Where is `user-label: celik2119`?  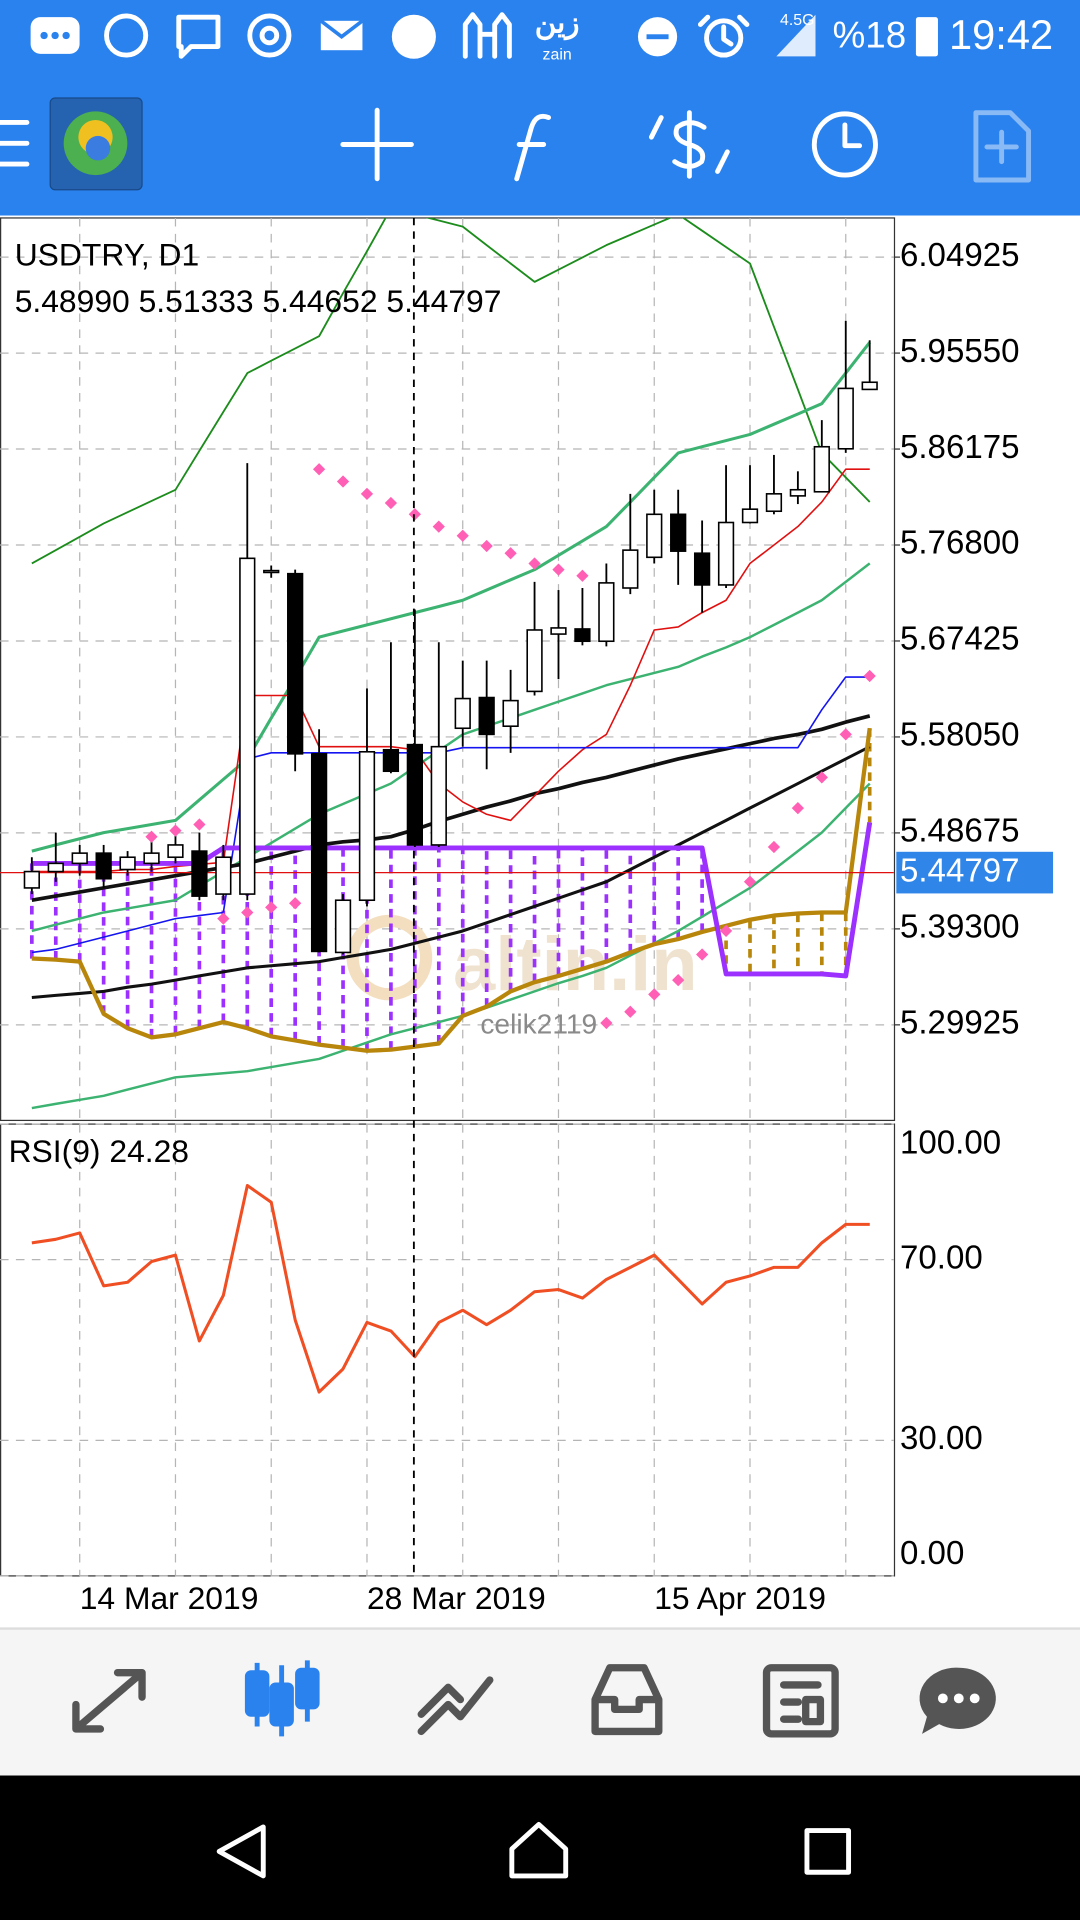
user-label: celik2119 is located at coordinates (538, 1024).